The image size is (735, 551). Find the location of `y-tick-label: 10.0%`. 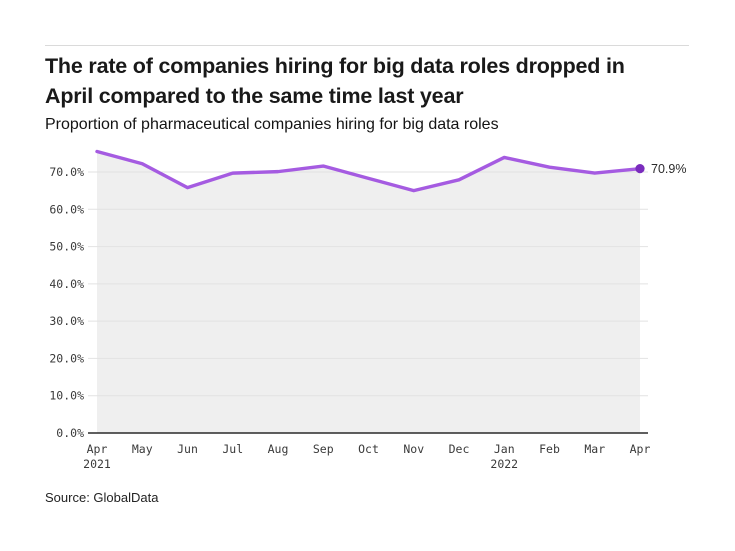

y-tick-label: 10.0% is located at coordinates (66, 396).